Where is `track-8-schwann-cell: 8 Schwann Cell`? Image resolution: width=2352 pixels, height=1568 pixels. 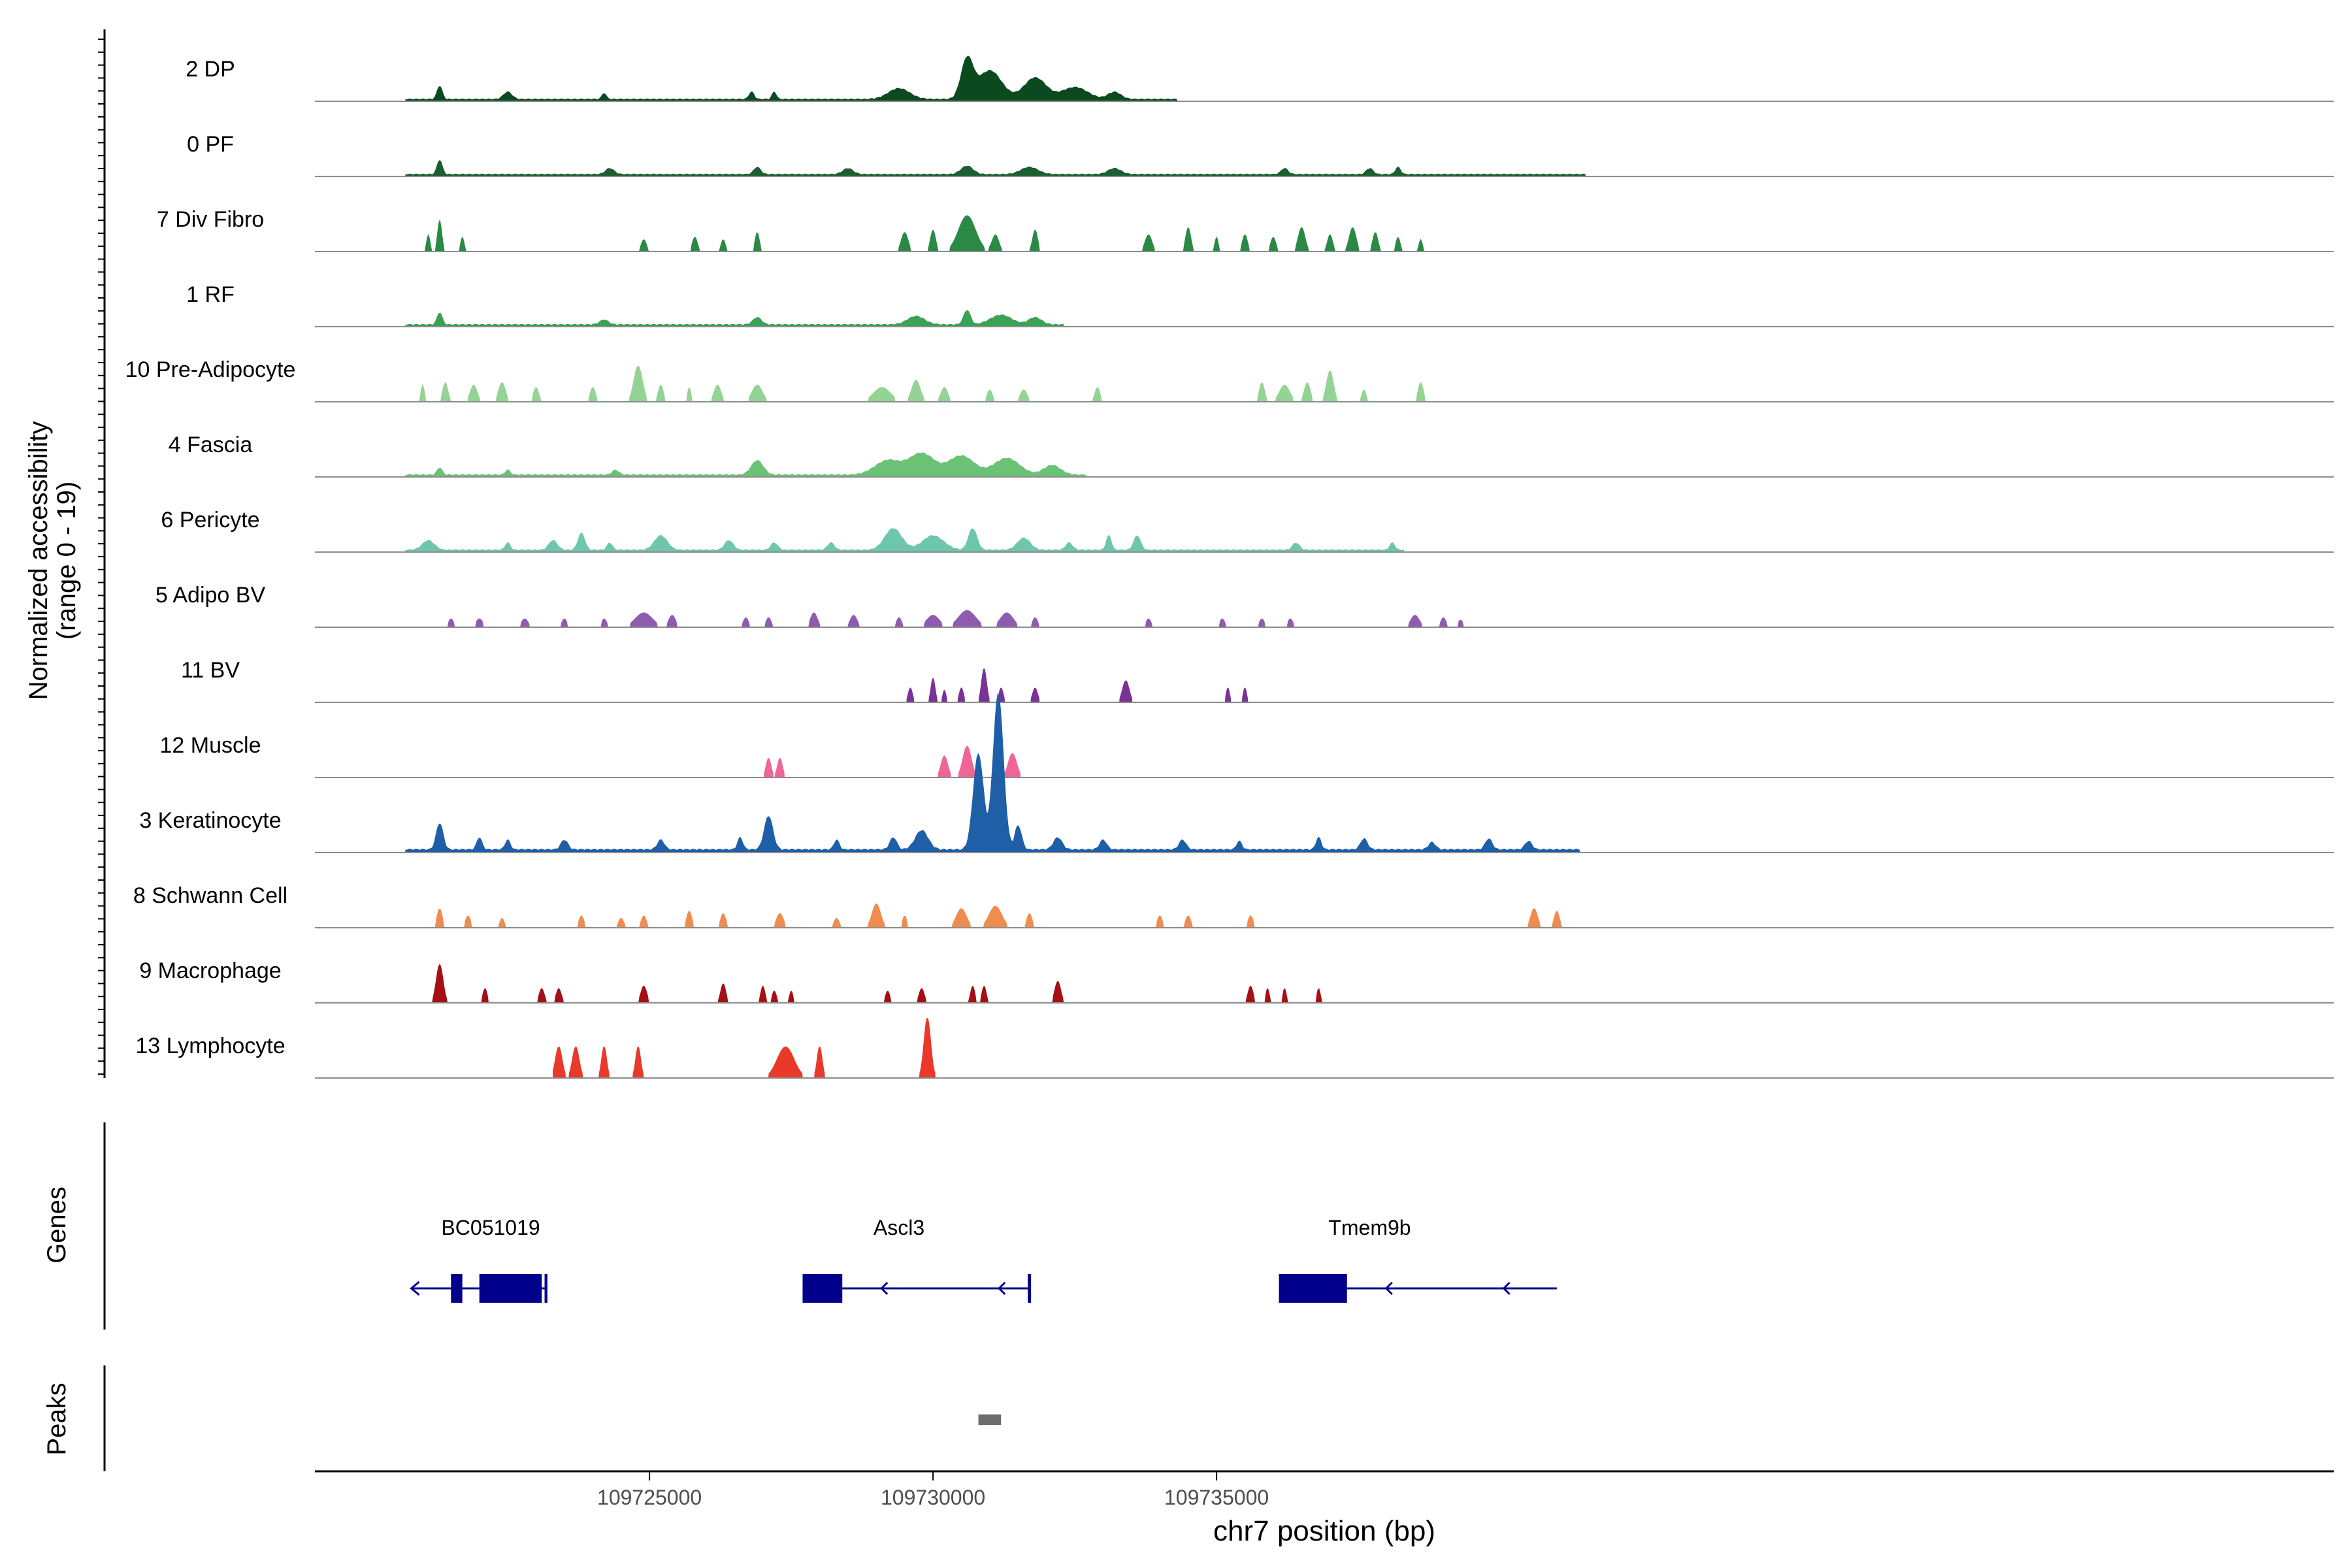 track-8-schwann-cell: 8 Schwann Cell is located at coordinates (1233, 905).